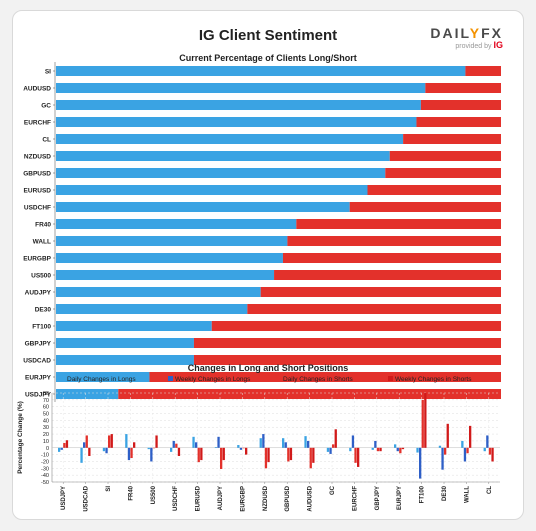  Describe the element at coordinates (378, 498) in the screenshot. I see `chart2-x-tick-label: GBPJPY` at that location.